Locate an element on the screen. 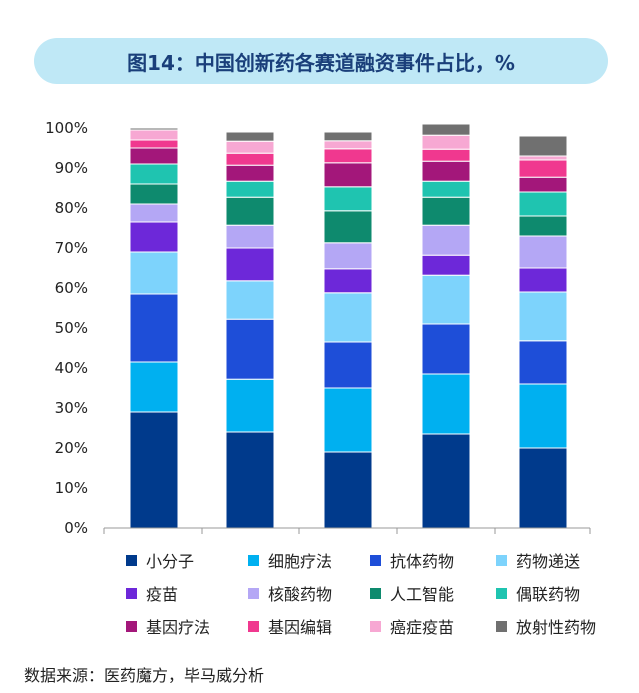 This screenshot has width=639, height=693. data-source-note: 数据来源：医药魔方，毕马威分析 is located at coordinates (144, 675).